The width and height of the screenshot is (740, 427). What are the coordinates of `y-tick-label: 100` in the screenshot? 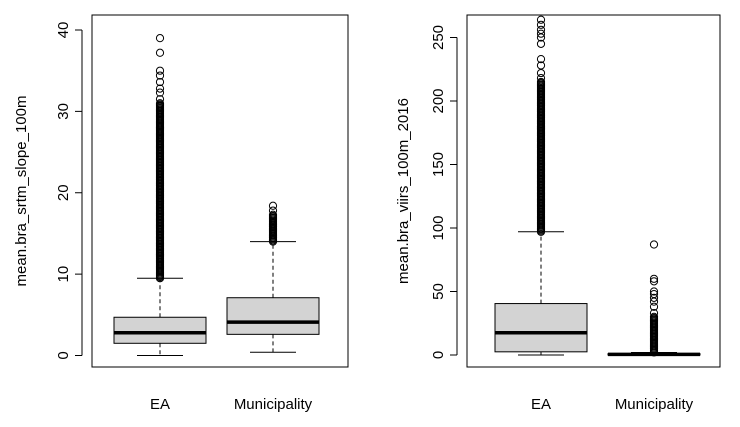 It's located at (438, 227).